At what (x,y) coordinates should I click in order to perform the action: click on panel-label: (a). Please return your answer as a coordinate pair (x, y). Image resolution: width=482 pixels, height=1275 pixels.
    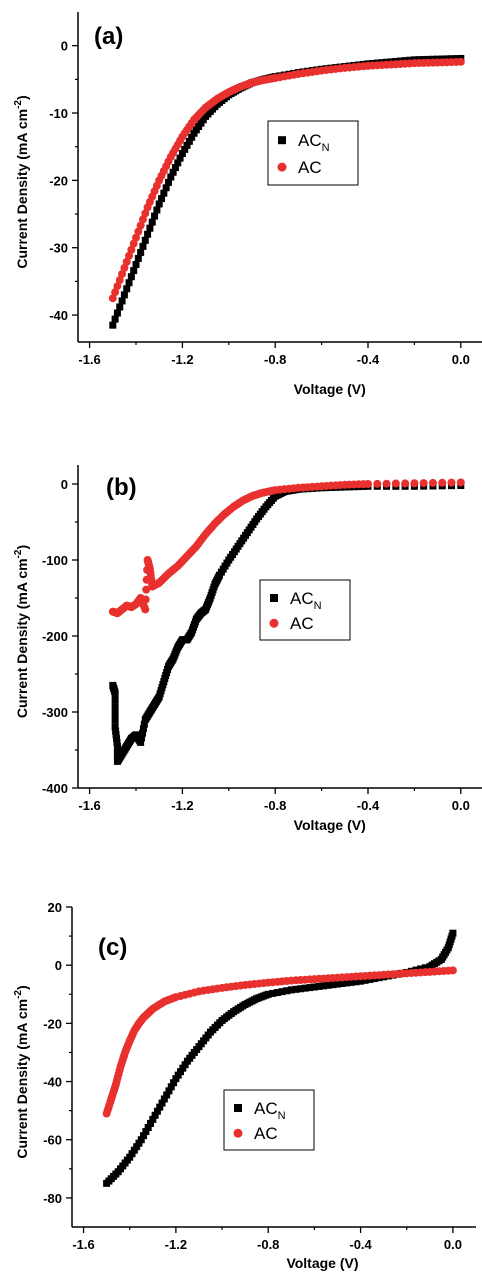
    Looking at the image, I should click on (108, 36).